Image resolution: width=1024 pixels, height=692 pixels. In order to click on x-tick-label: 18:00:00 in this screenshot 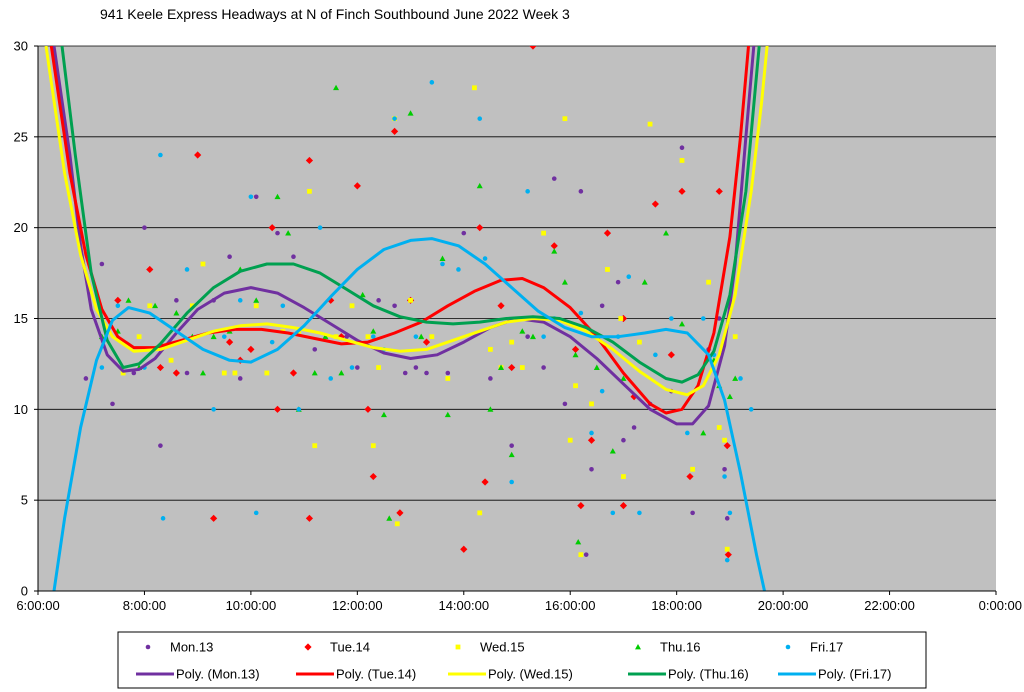, I will do `click(676, 605)`.